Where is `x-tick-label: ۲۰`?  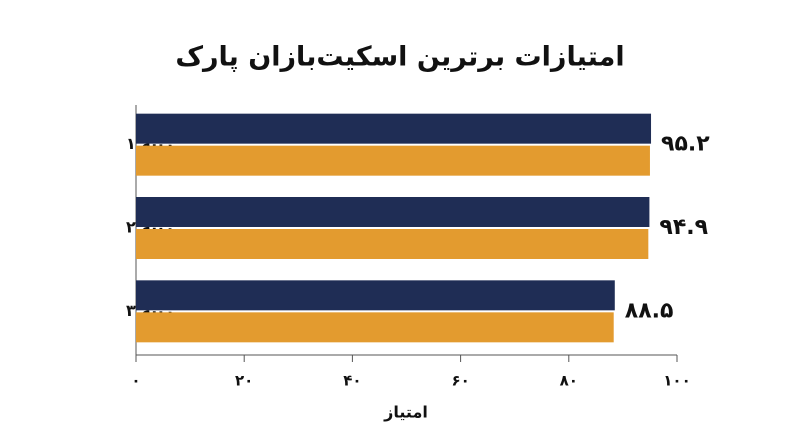
x-tick-label: ۲۰ is located at coordinates (244, 381).